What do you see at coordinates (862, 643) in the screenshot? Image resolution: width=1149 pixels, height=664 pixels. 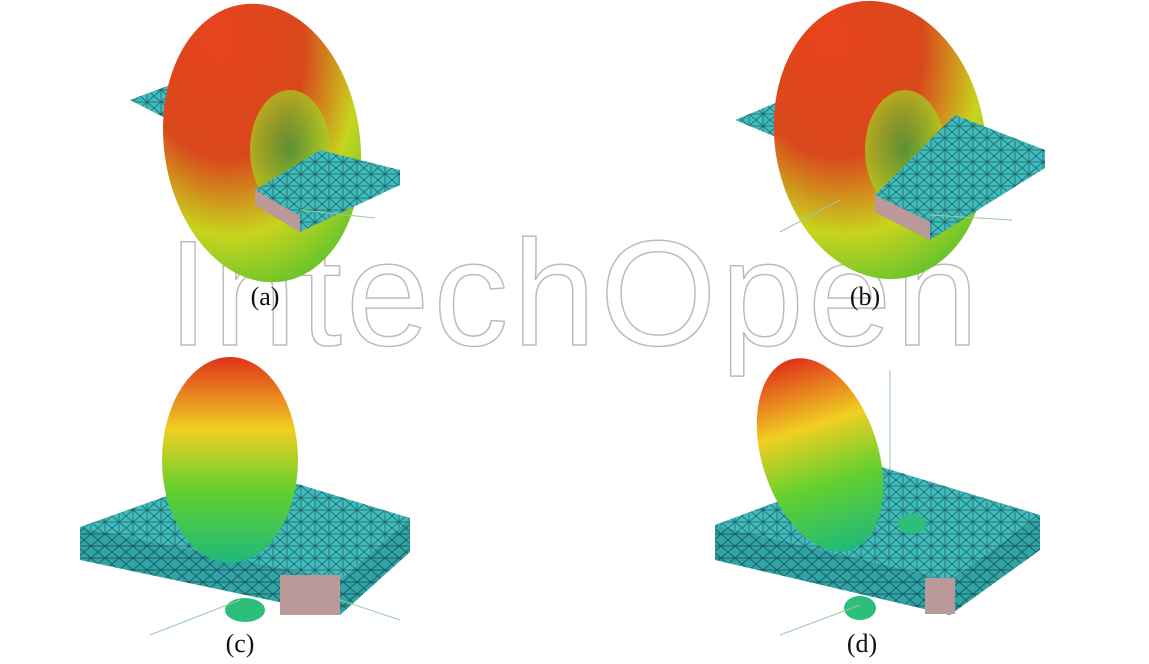 I see `panel-label: (d)` at bounding box center [862, 643].